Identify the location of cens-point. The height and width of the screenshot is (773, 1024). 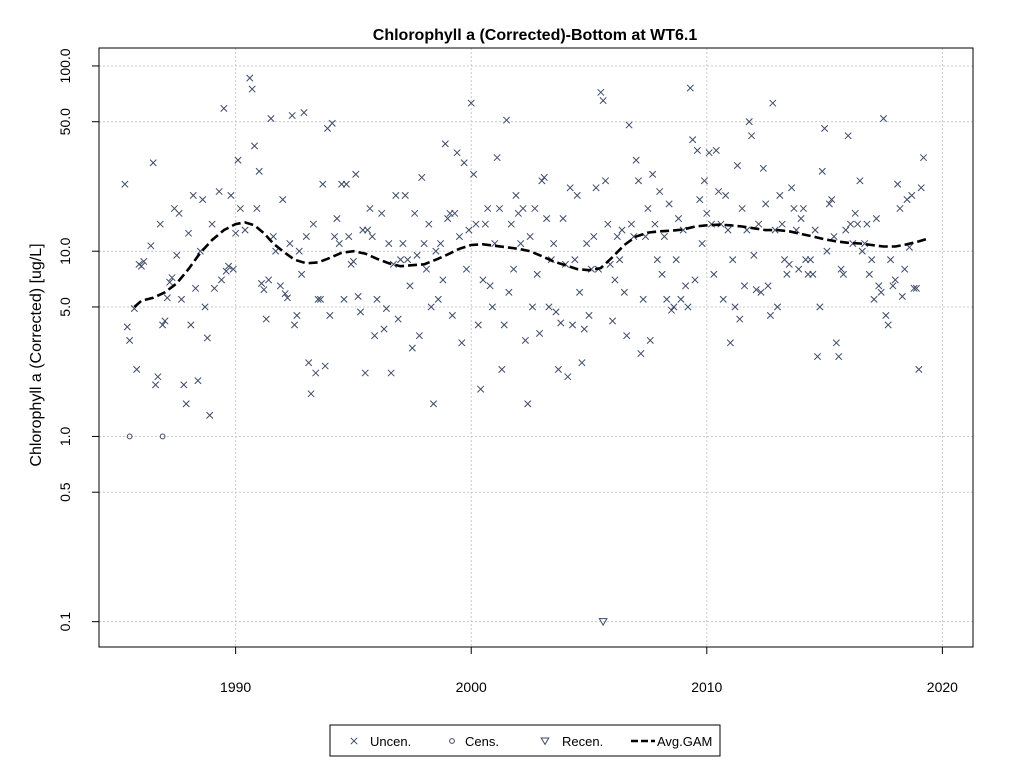
(129, 436).